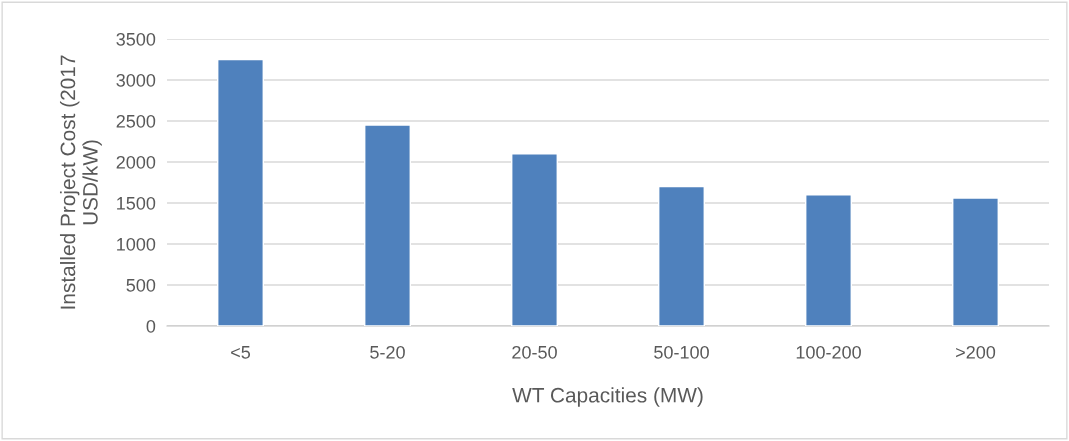 This screenshot has height=441, width=1069. Describe the element at coordinates (136, 162) in the screenshot. I see `y-tick-label: 2000` at that location.